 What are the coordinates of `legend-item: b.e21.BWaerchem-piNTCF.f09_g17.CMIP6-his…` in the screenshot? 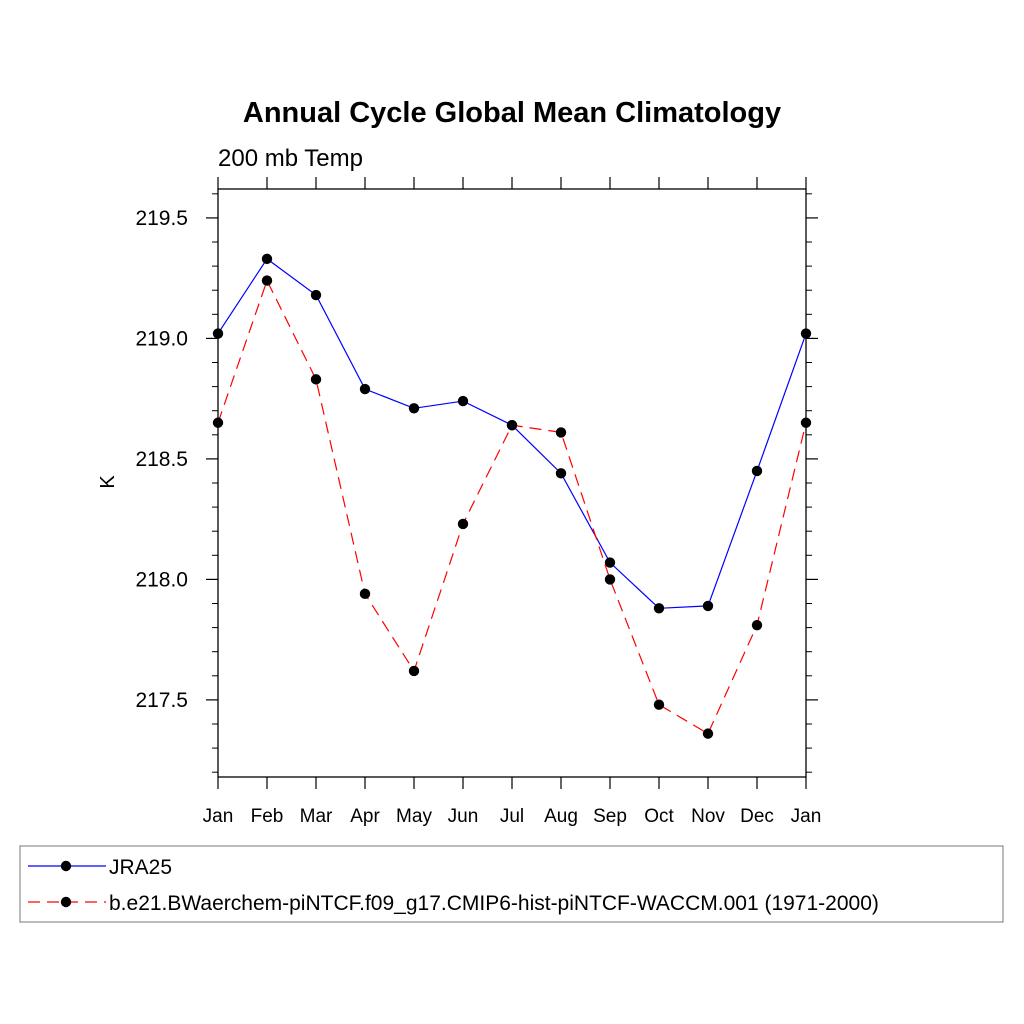 It's located at (453, 903).